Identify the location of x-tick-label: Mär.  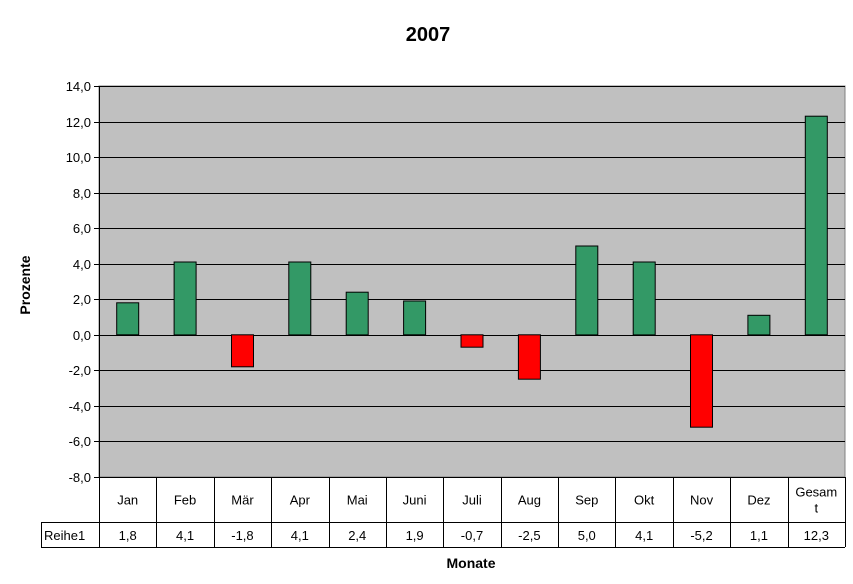
(242, 500).